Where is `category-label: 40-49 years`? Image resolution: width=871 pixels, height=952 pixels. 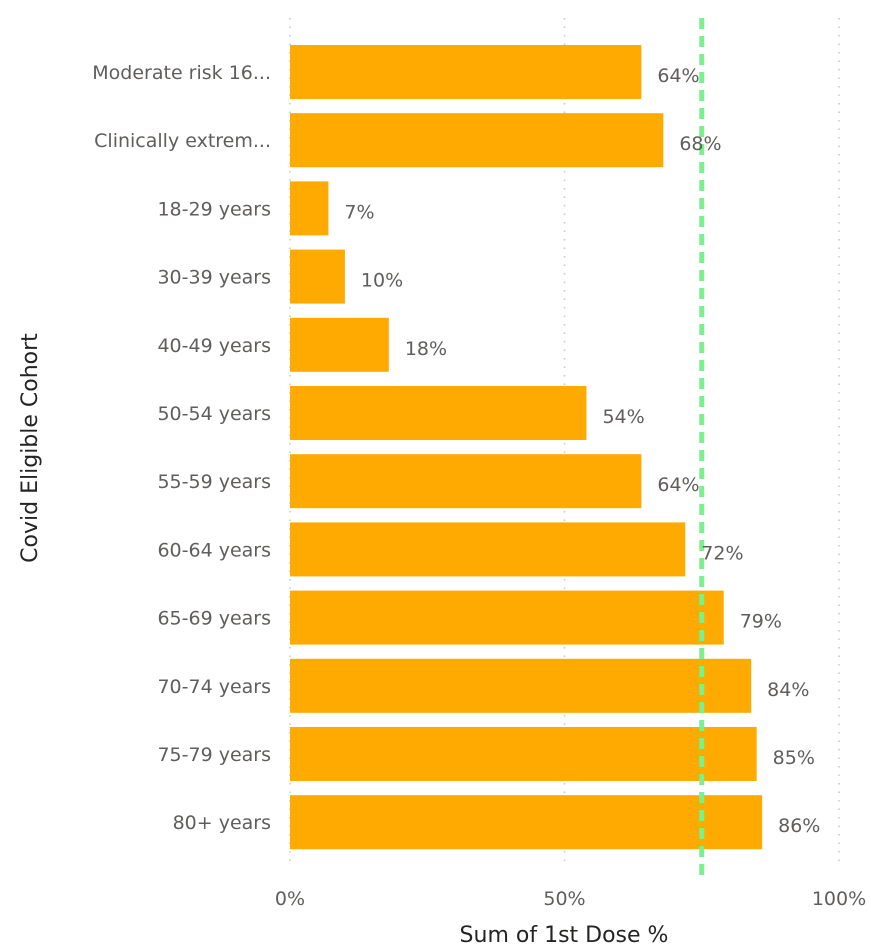
category-label: 40-49 years is located at coordinates (214, 346).